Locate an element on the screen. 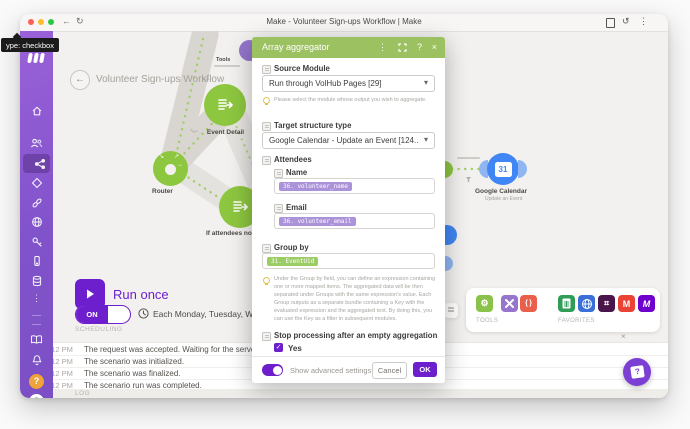 This screenshot has width=690, height=429. database-icon is located at coordinates (36, 281).